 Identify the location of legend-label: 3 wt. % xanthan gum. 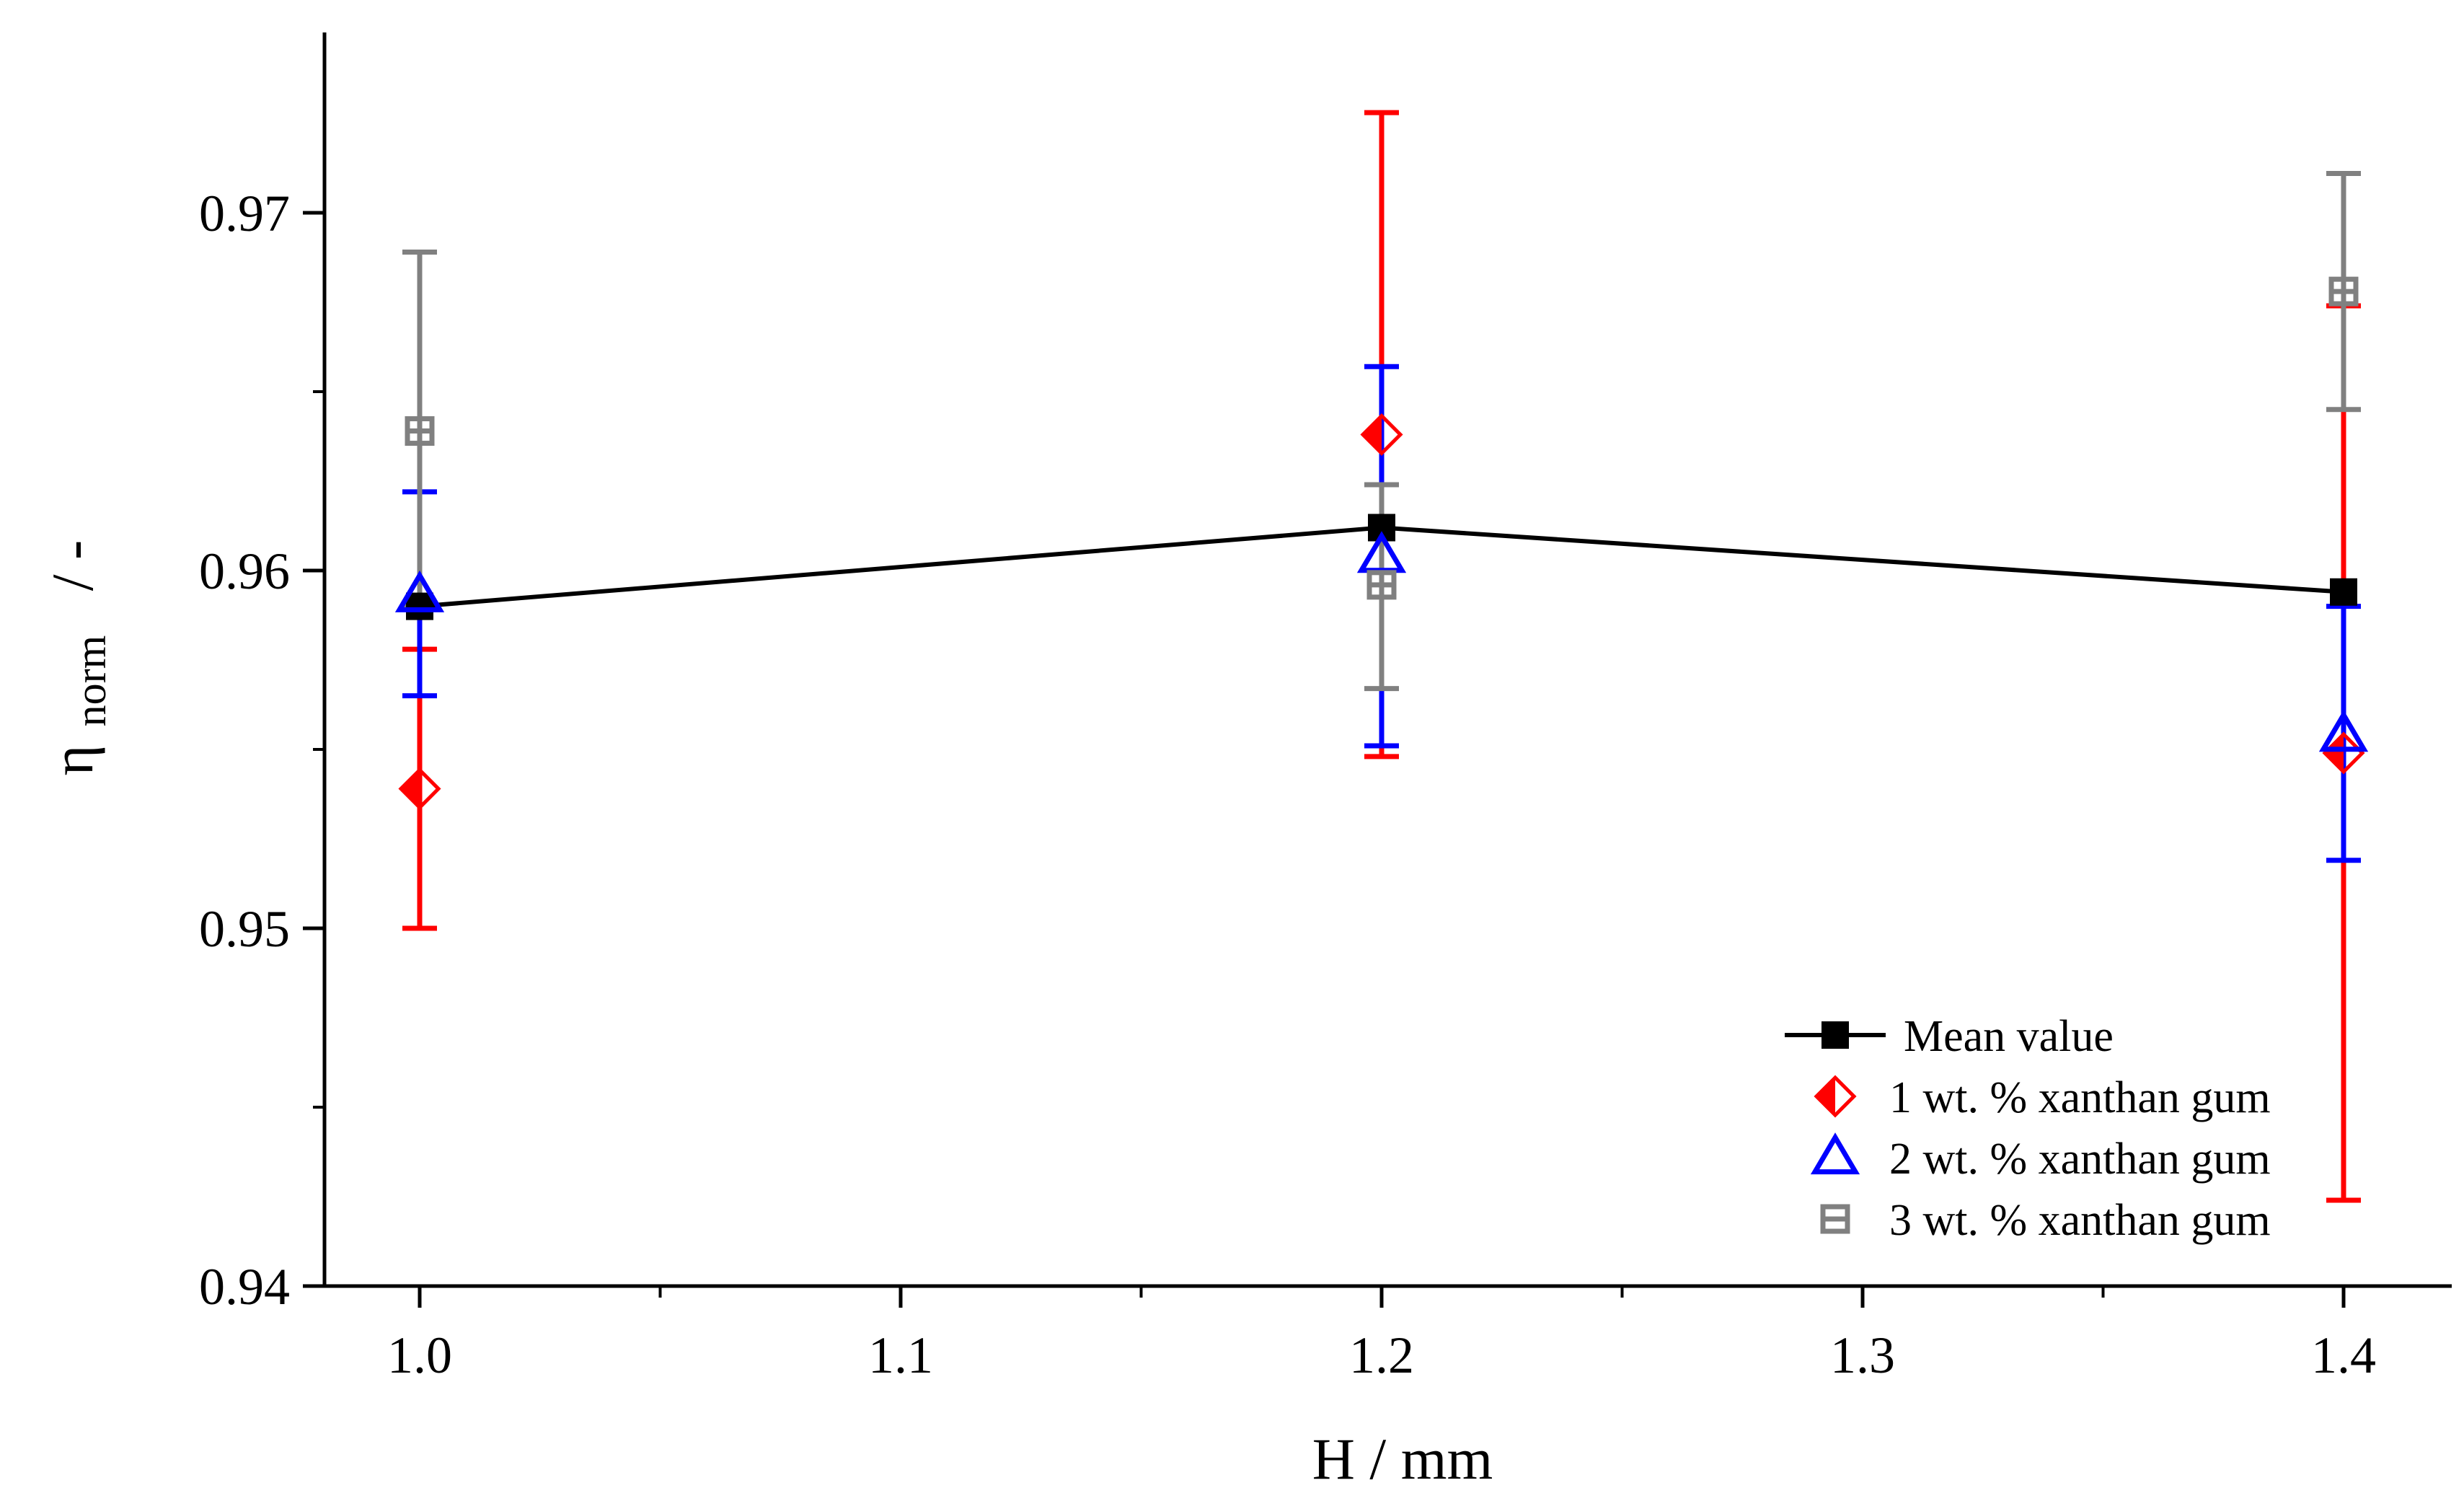
(2080, 1220).